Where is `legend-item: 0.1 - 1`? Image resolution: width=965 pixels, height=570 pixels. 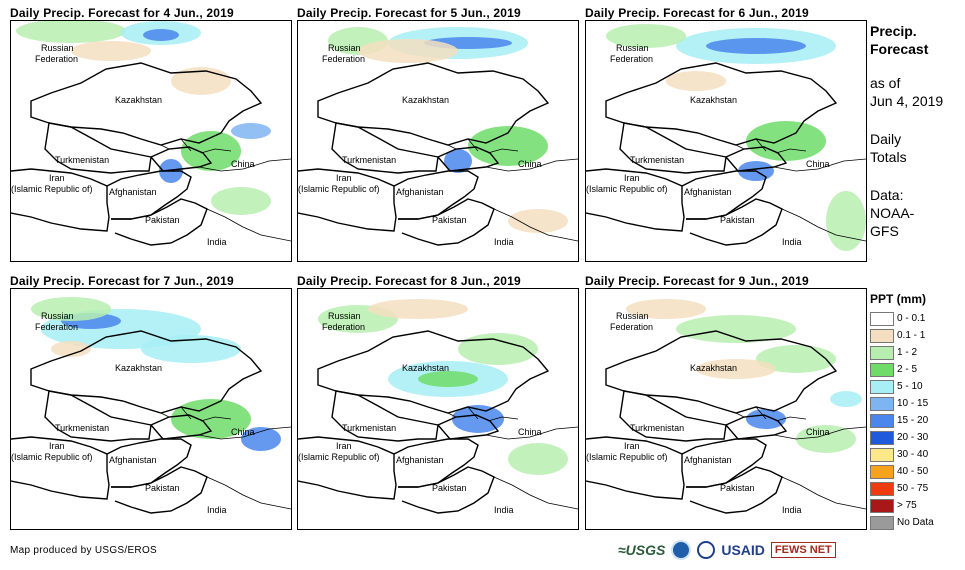
legend-item: 0.1 - 1 is located at coordinates (902, 335).